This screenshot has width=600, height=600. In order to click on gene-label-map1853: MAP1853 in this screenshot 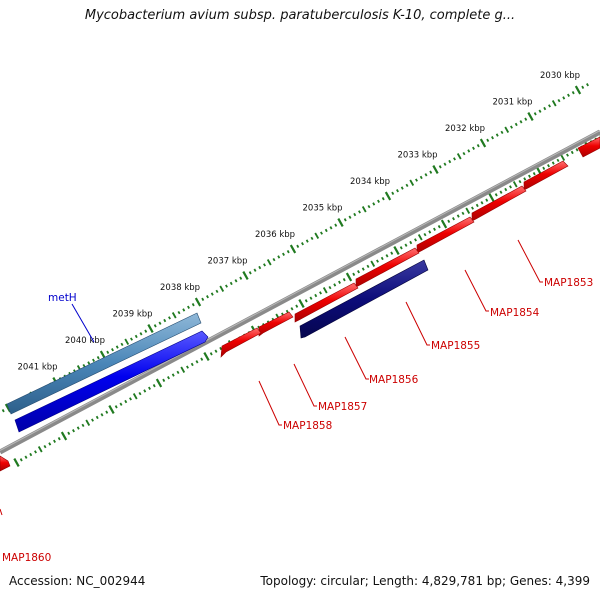, I will do `click(568, 283)`.